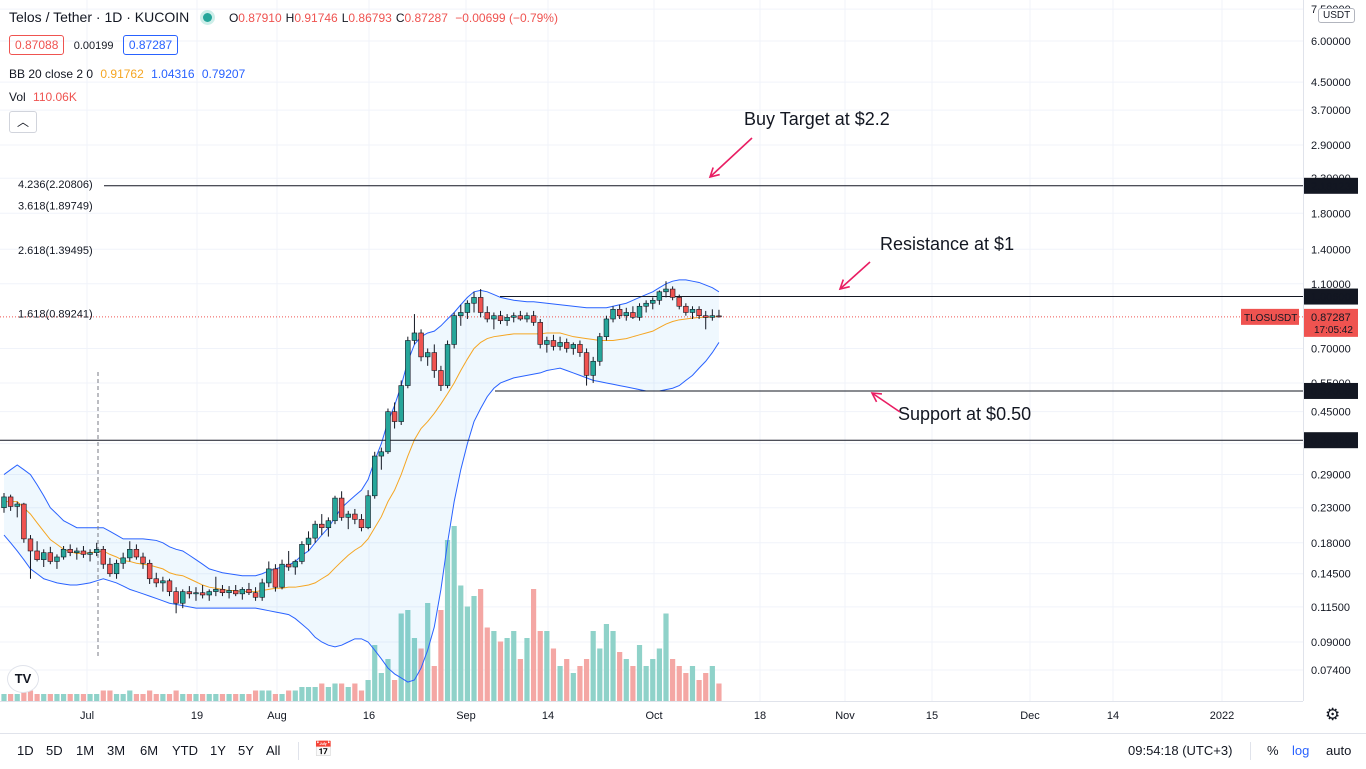 The height and width of the screenshot is (769, 1366). What do you see at coordinates (1331, 671) in the screenshot?
I see `price-tick-label: 0.07400` at bounding box center [1331, 671].